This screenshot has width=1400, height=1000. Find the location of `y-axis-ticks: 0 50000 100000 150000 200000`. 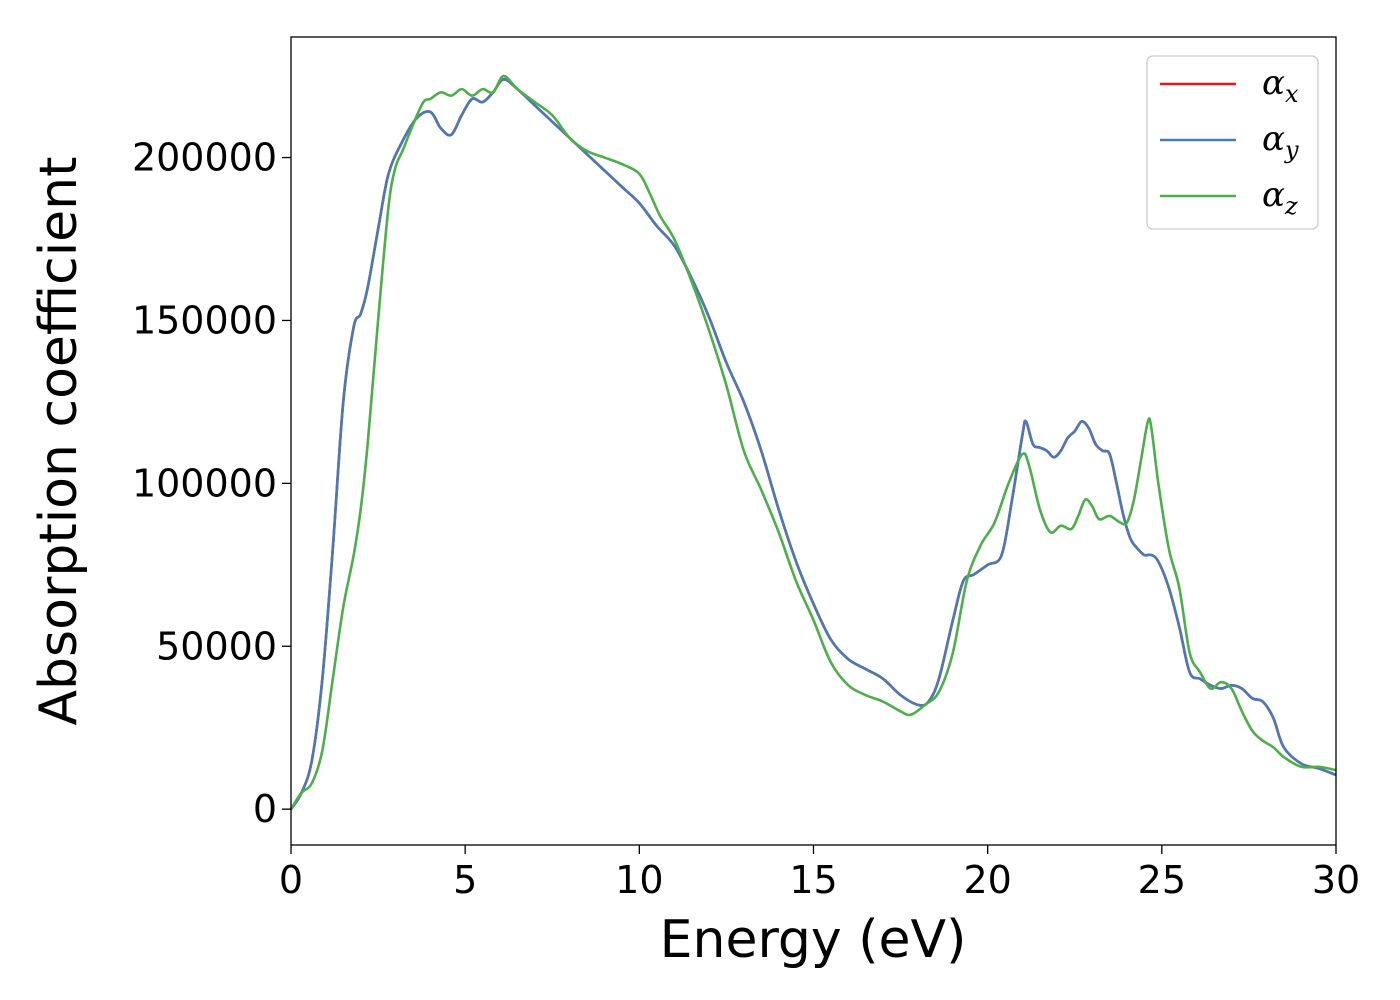

y-axis-ticks: 0 50000 100000 150000 200000 is located at coordinates (211, 483).